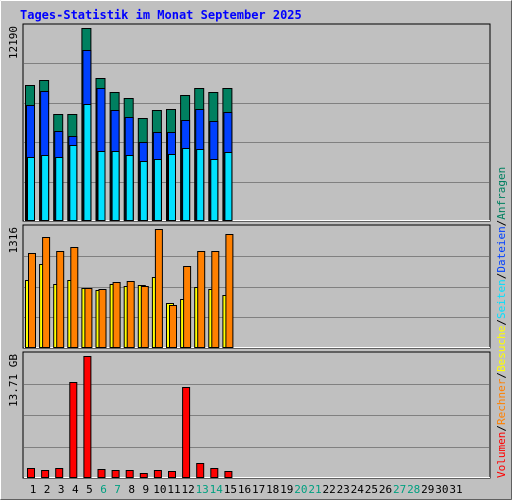 The height and width of the screenshot is (500, 512). What do you see at coordinates (272, 489) in the screenshot?
I see `x-tick-label: 18` at bounding box center [272, 489].